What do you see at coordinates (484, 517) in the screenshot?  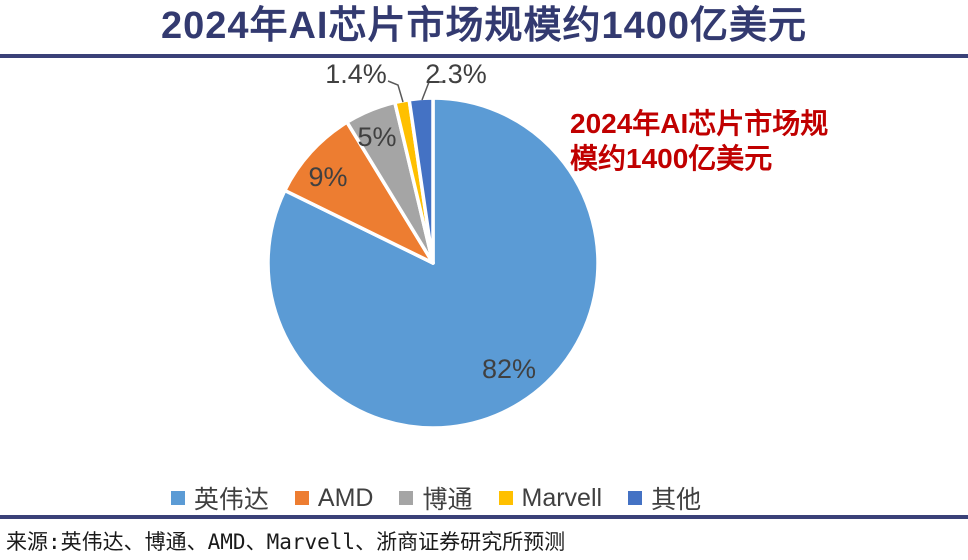 I see `footer-divider` at bounding box center [484, 517].